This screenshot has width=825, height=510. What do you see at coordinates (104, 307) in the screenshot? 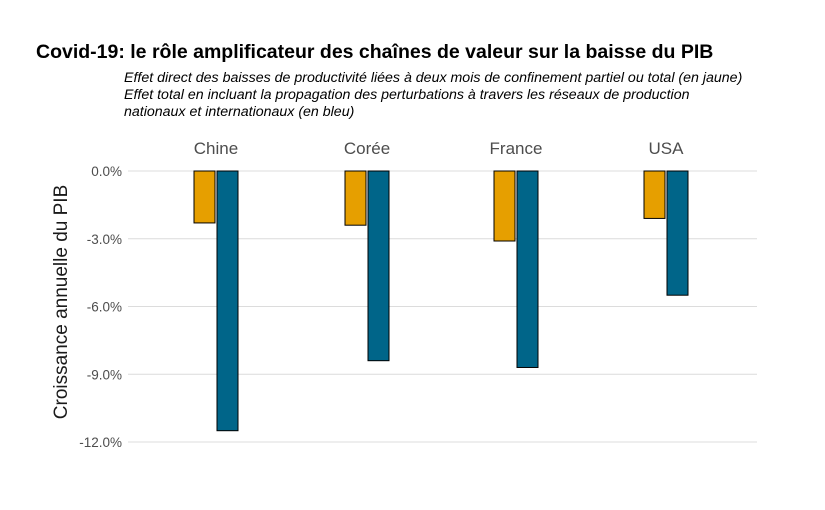
I see `y-tick-label: -6.0%` at bounding box center [104, 307].